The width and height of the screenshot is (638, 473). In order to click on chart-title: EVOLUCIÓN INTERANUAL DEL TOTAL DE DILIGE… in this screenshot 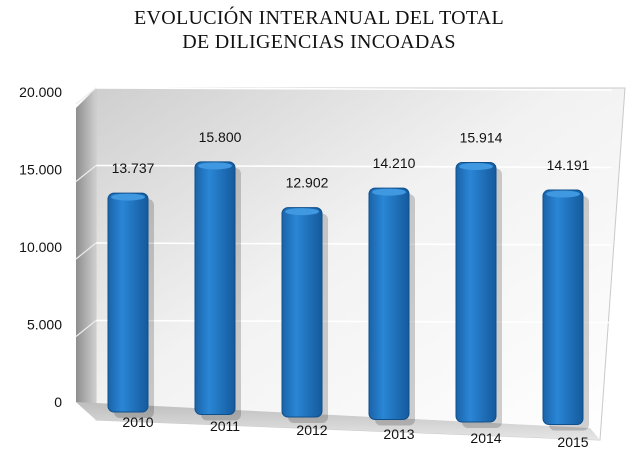, I will do `click(319, 30)`.